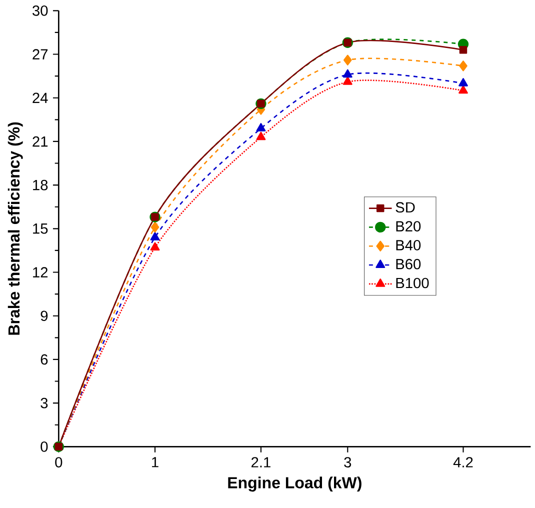  Describe the element at coordinates (15, 228) in the screenshot. I see `y-axis-title: Brake thermal efficiency (%)` at that location.